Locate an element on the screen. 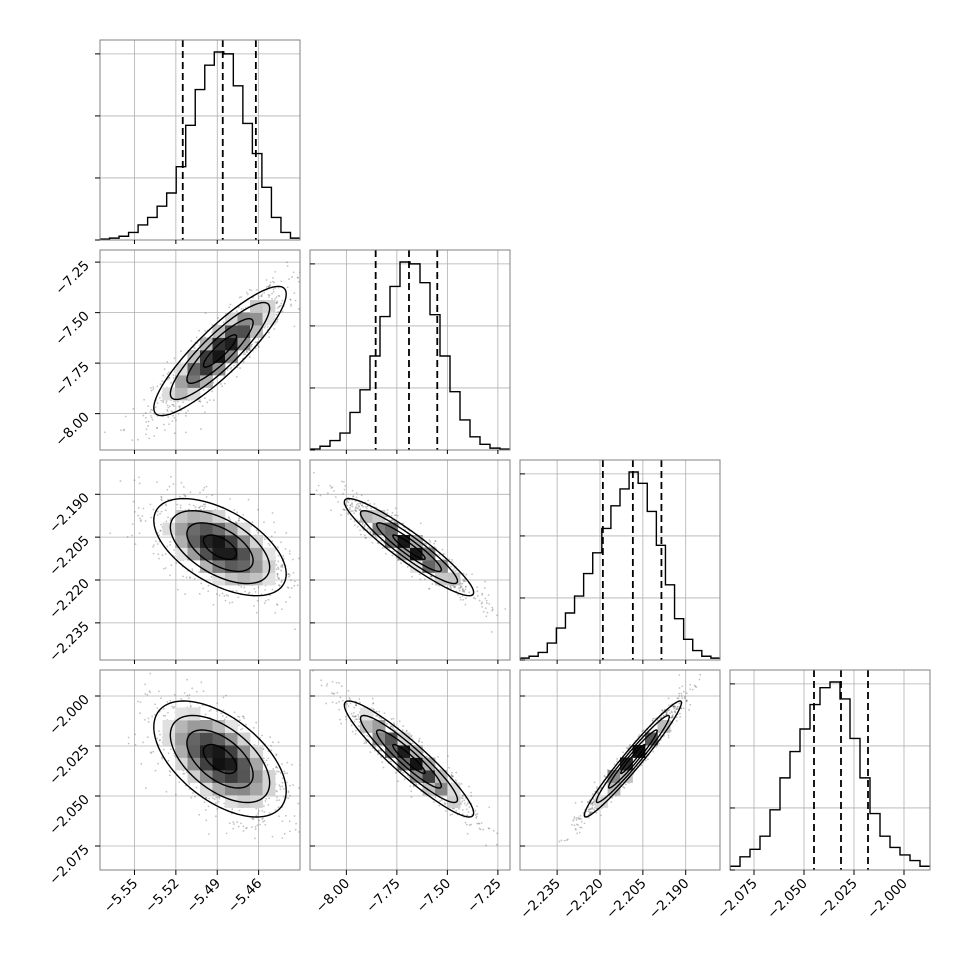  contour-line is located at coordinates (632, 759).